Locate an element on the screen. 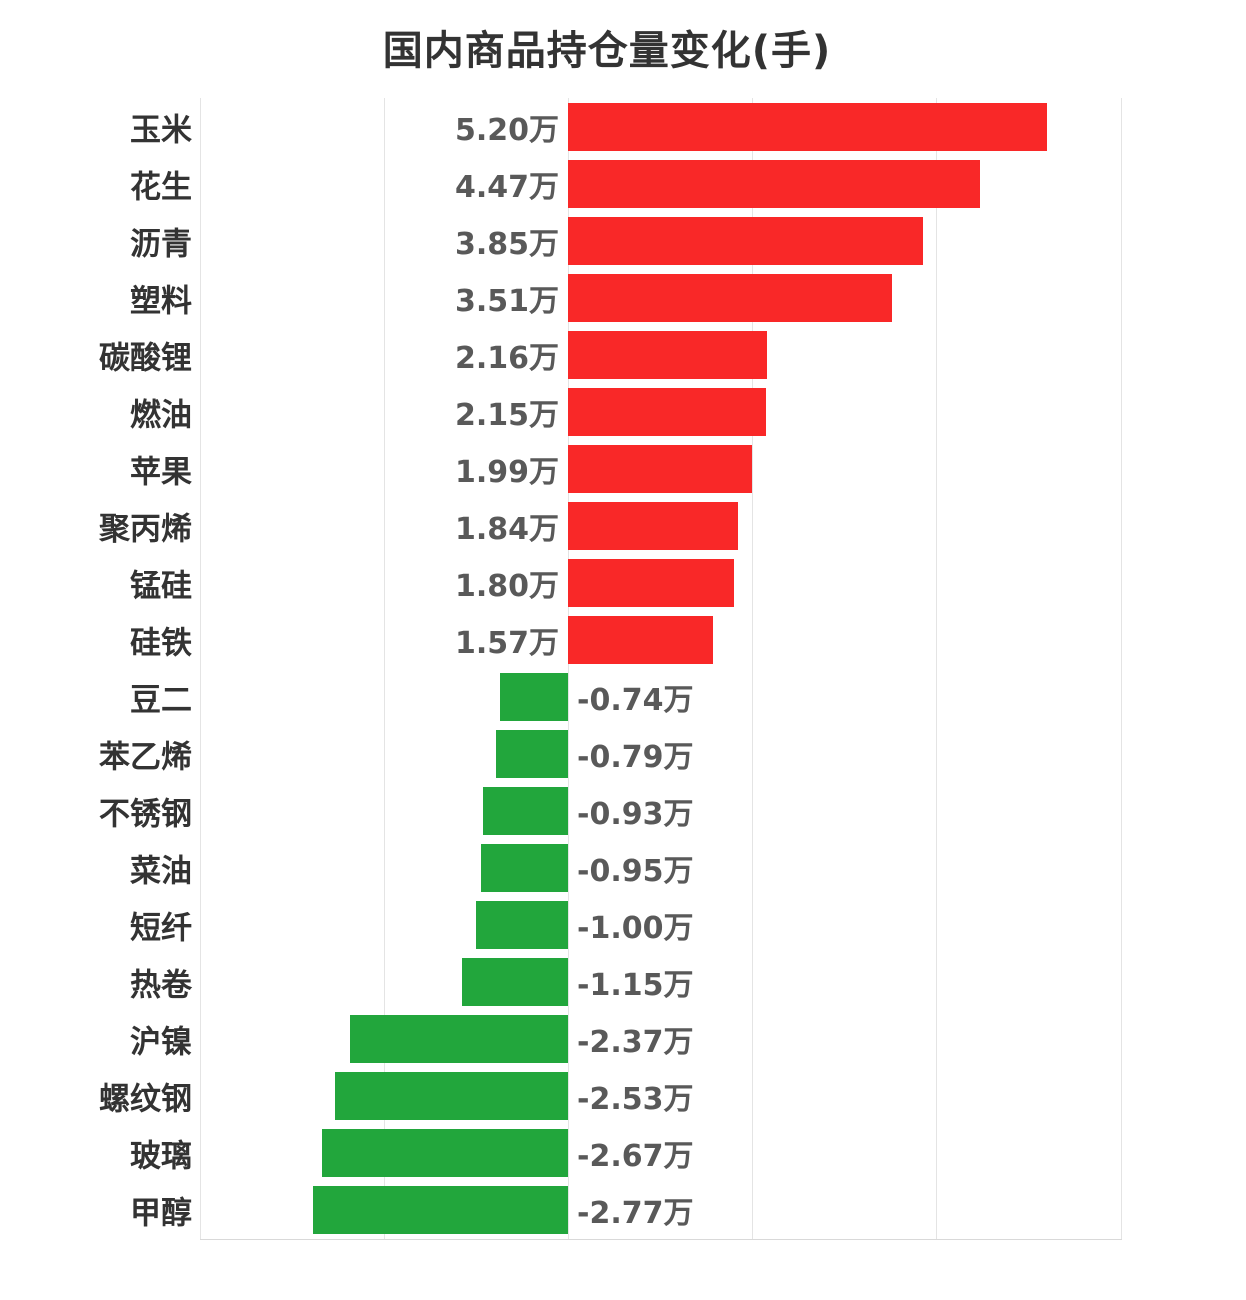 The width and height of the screenshot is (1246, 1300). category-label: 短纤 is located at coordinates (161, 928).